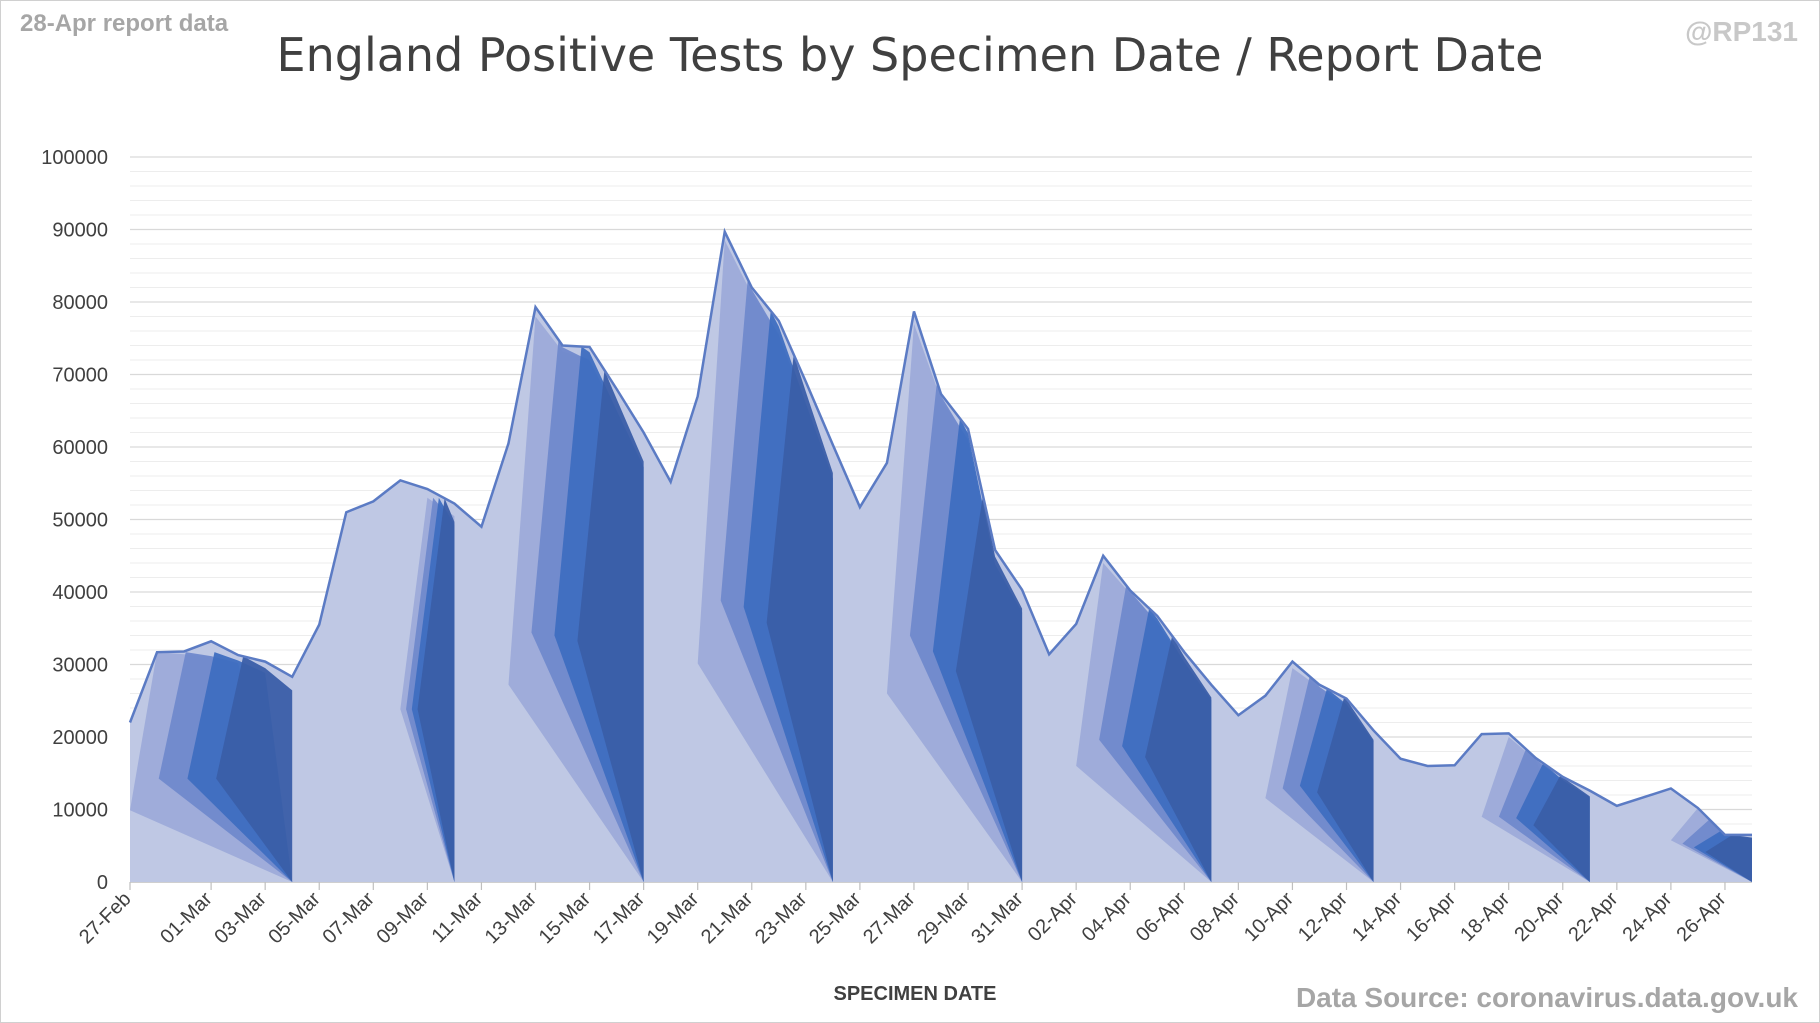  What do you see at coordinates (1269, 917) in the screenshot?
I see `x-tick-label: 10-Apr` at bounding box center [1269, 917].